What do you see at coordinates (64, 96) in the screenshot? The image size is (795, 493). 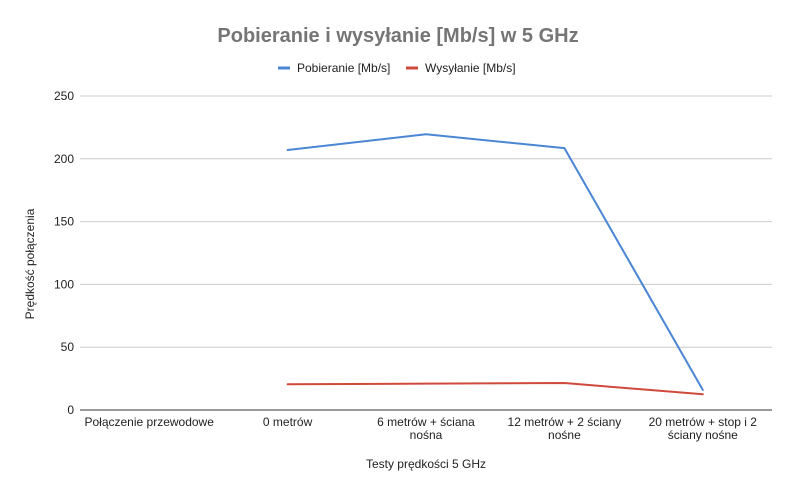 I see `y-tick-label: 250` at bounding box center [64, 96].